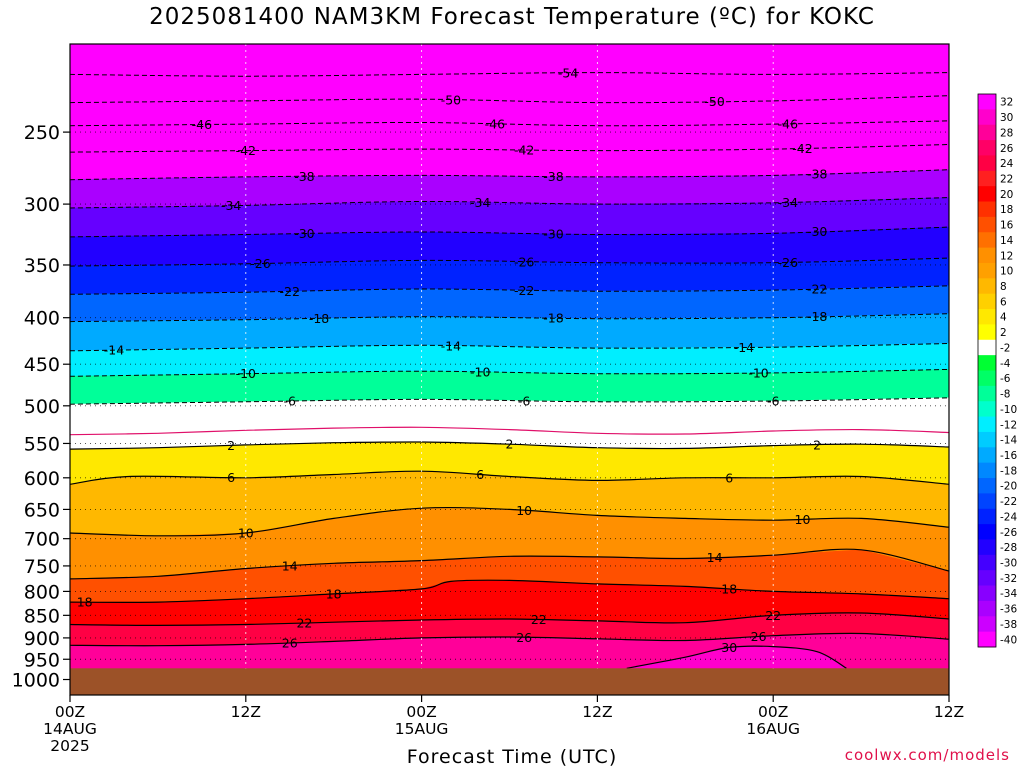 This screenshot has height=768, width=1024. Describe the element at coordinates (1006, 133) in the screenshot. I see `colorbar-label: 28` at that location.